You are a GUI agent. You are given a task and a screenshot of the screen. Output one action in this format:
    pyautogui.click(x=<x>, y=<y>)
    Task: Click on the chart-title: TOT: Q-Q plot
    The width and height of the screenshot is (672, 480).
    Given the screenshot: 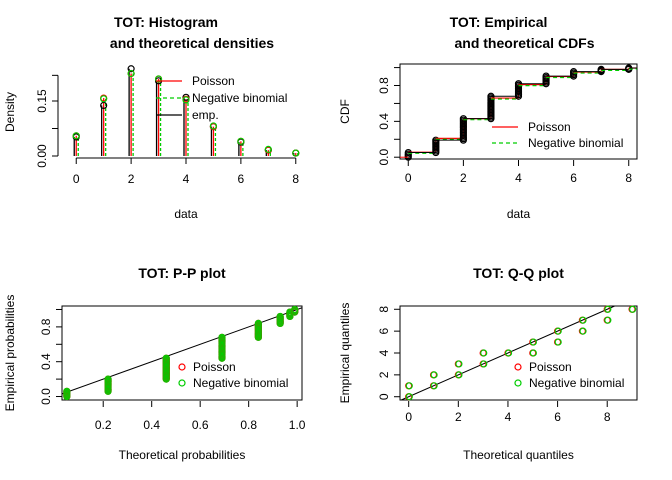 What is the action you would take?
    pyautogui.click(x=518, y=273)
    